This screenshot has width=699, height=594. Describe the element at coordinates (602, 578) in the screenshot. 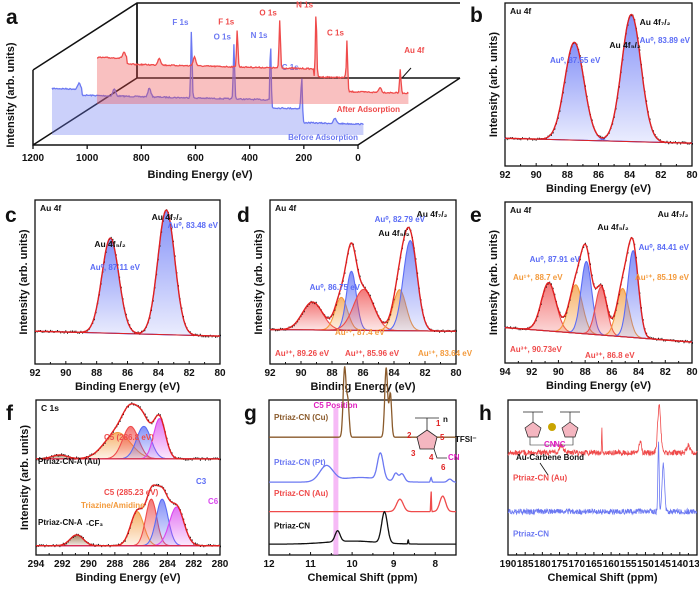

I see `x-axis-title: Chemical Shift (ppm)` at that location.